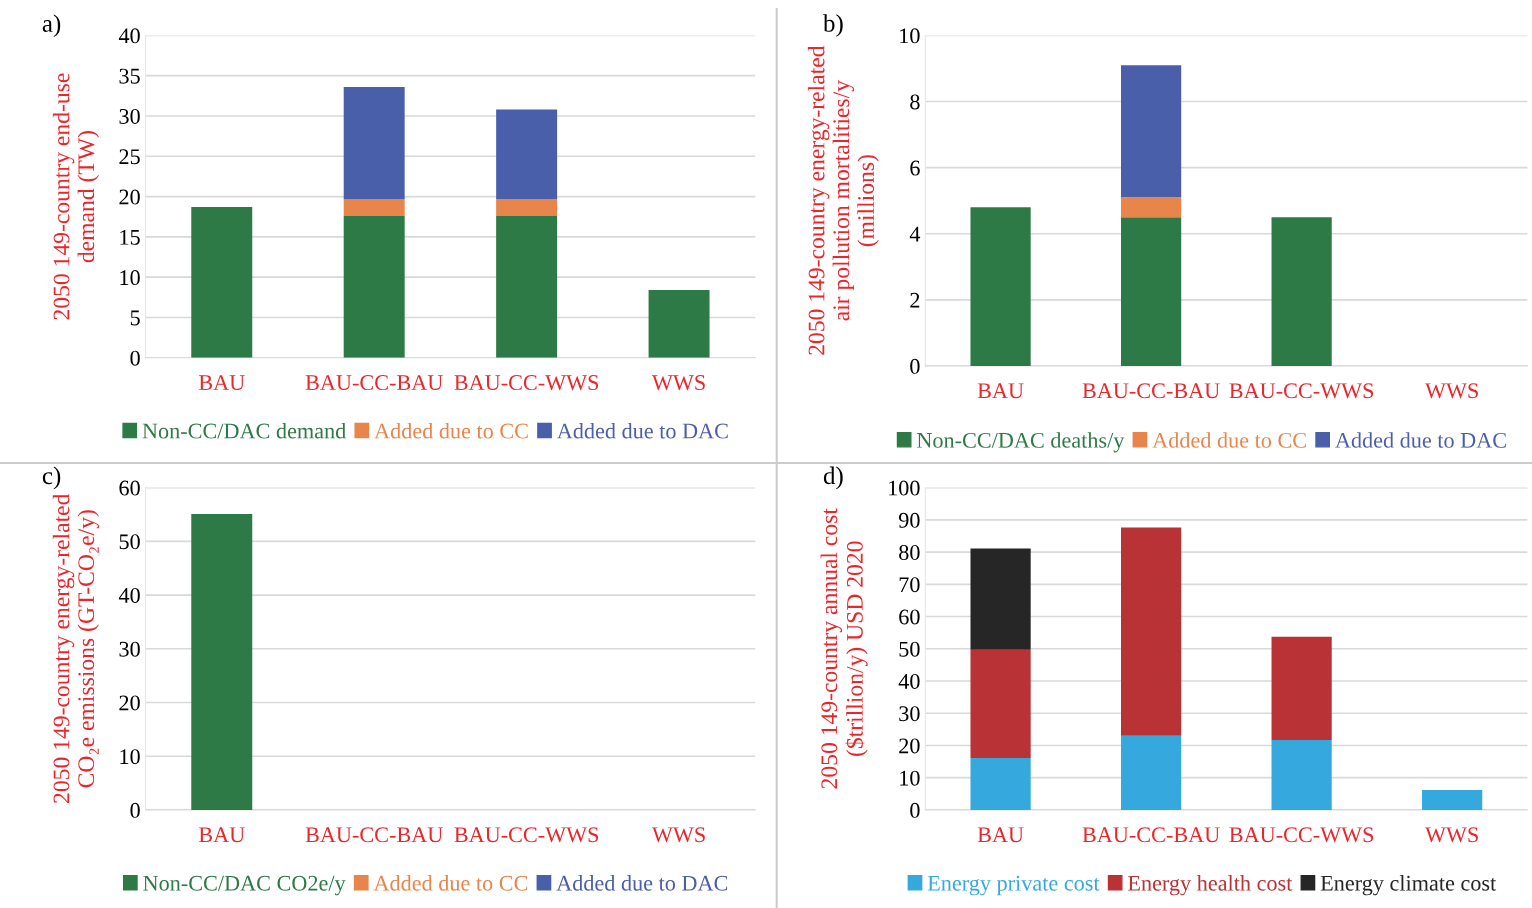  I want to click on chart-title: a), so click(51, 26).